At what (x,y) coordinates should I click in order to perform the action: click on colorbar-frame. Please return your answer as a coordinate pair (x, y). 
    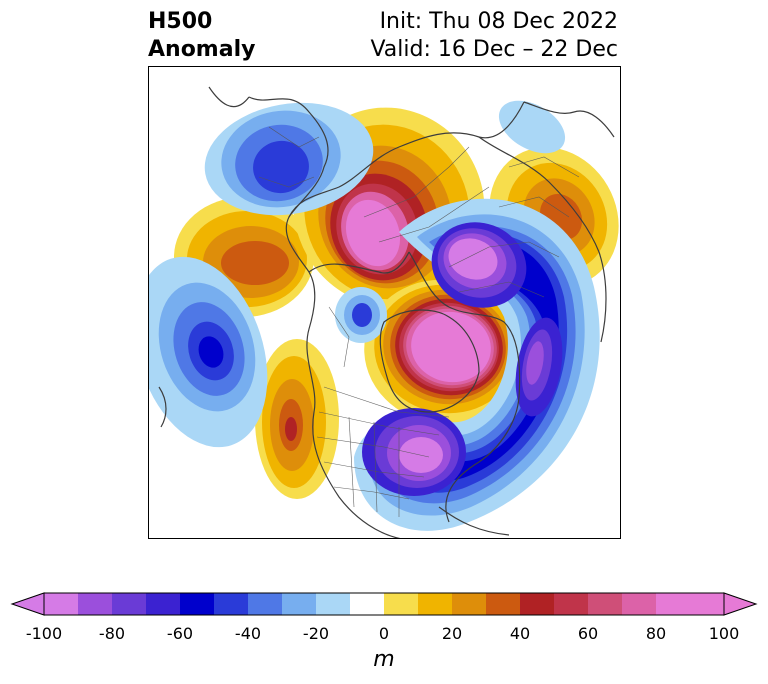
    Looking at the image, I should click on (384, 604).